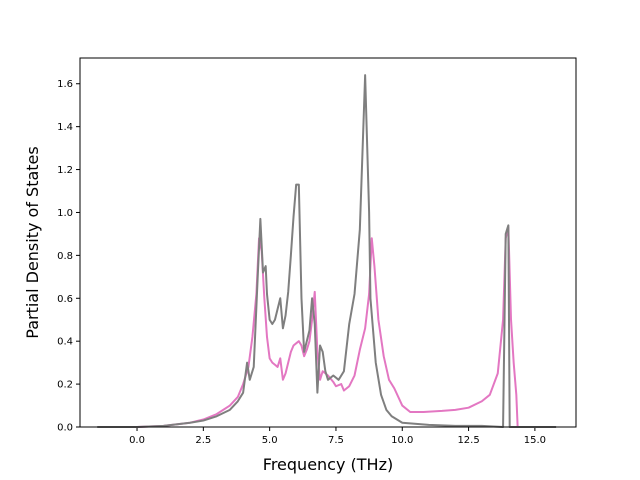 Image resolution: width=640 pixels, height=480 pixels. What do you see at coordinates (468, 440) in the screenshot?
I see `x-tick-label: 12.5` at bounding box center [468, 440].